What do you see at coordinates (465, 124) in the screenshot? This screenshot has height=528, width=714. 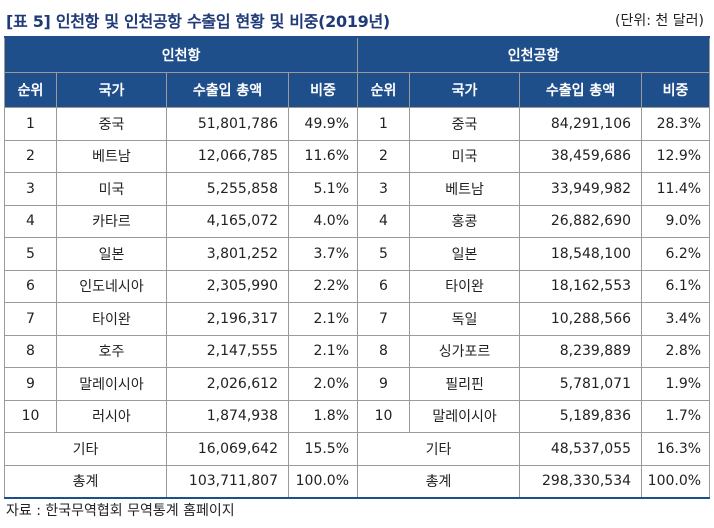 I see `air-country-cell: 중국` at bounding box center [465, 124].